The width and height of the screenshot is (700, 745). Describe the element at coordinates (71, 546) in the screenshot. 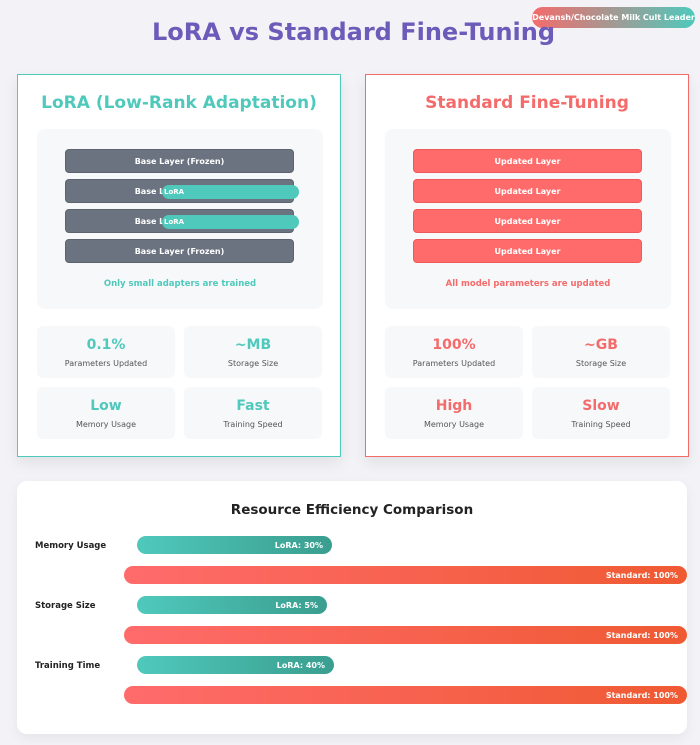

I see `metric-label: Memory Usage` at that location.